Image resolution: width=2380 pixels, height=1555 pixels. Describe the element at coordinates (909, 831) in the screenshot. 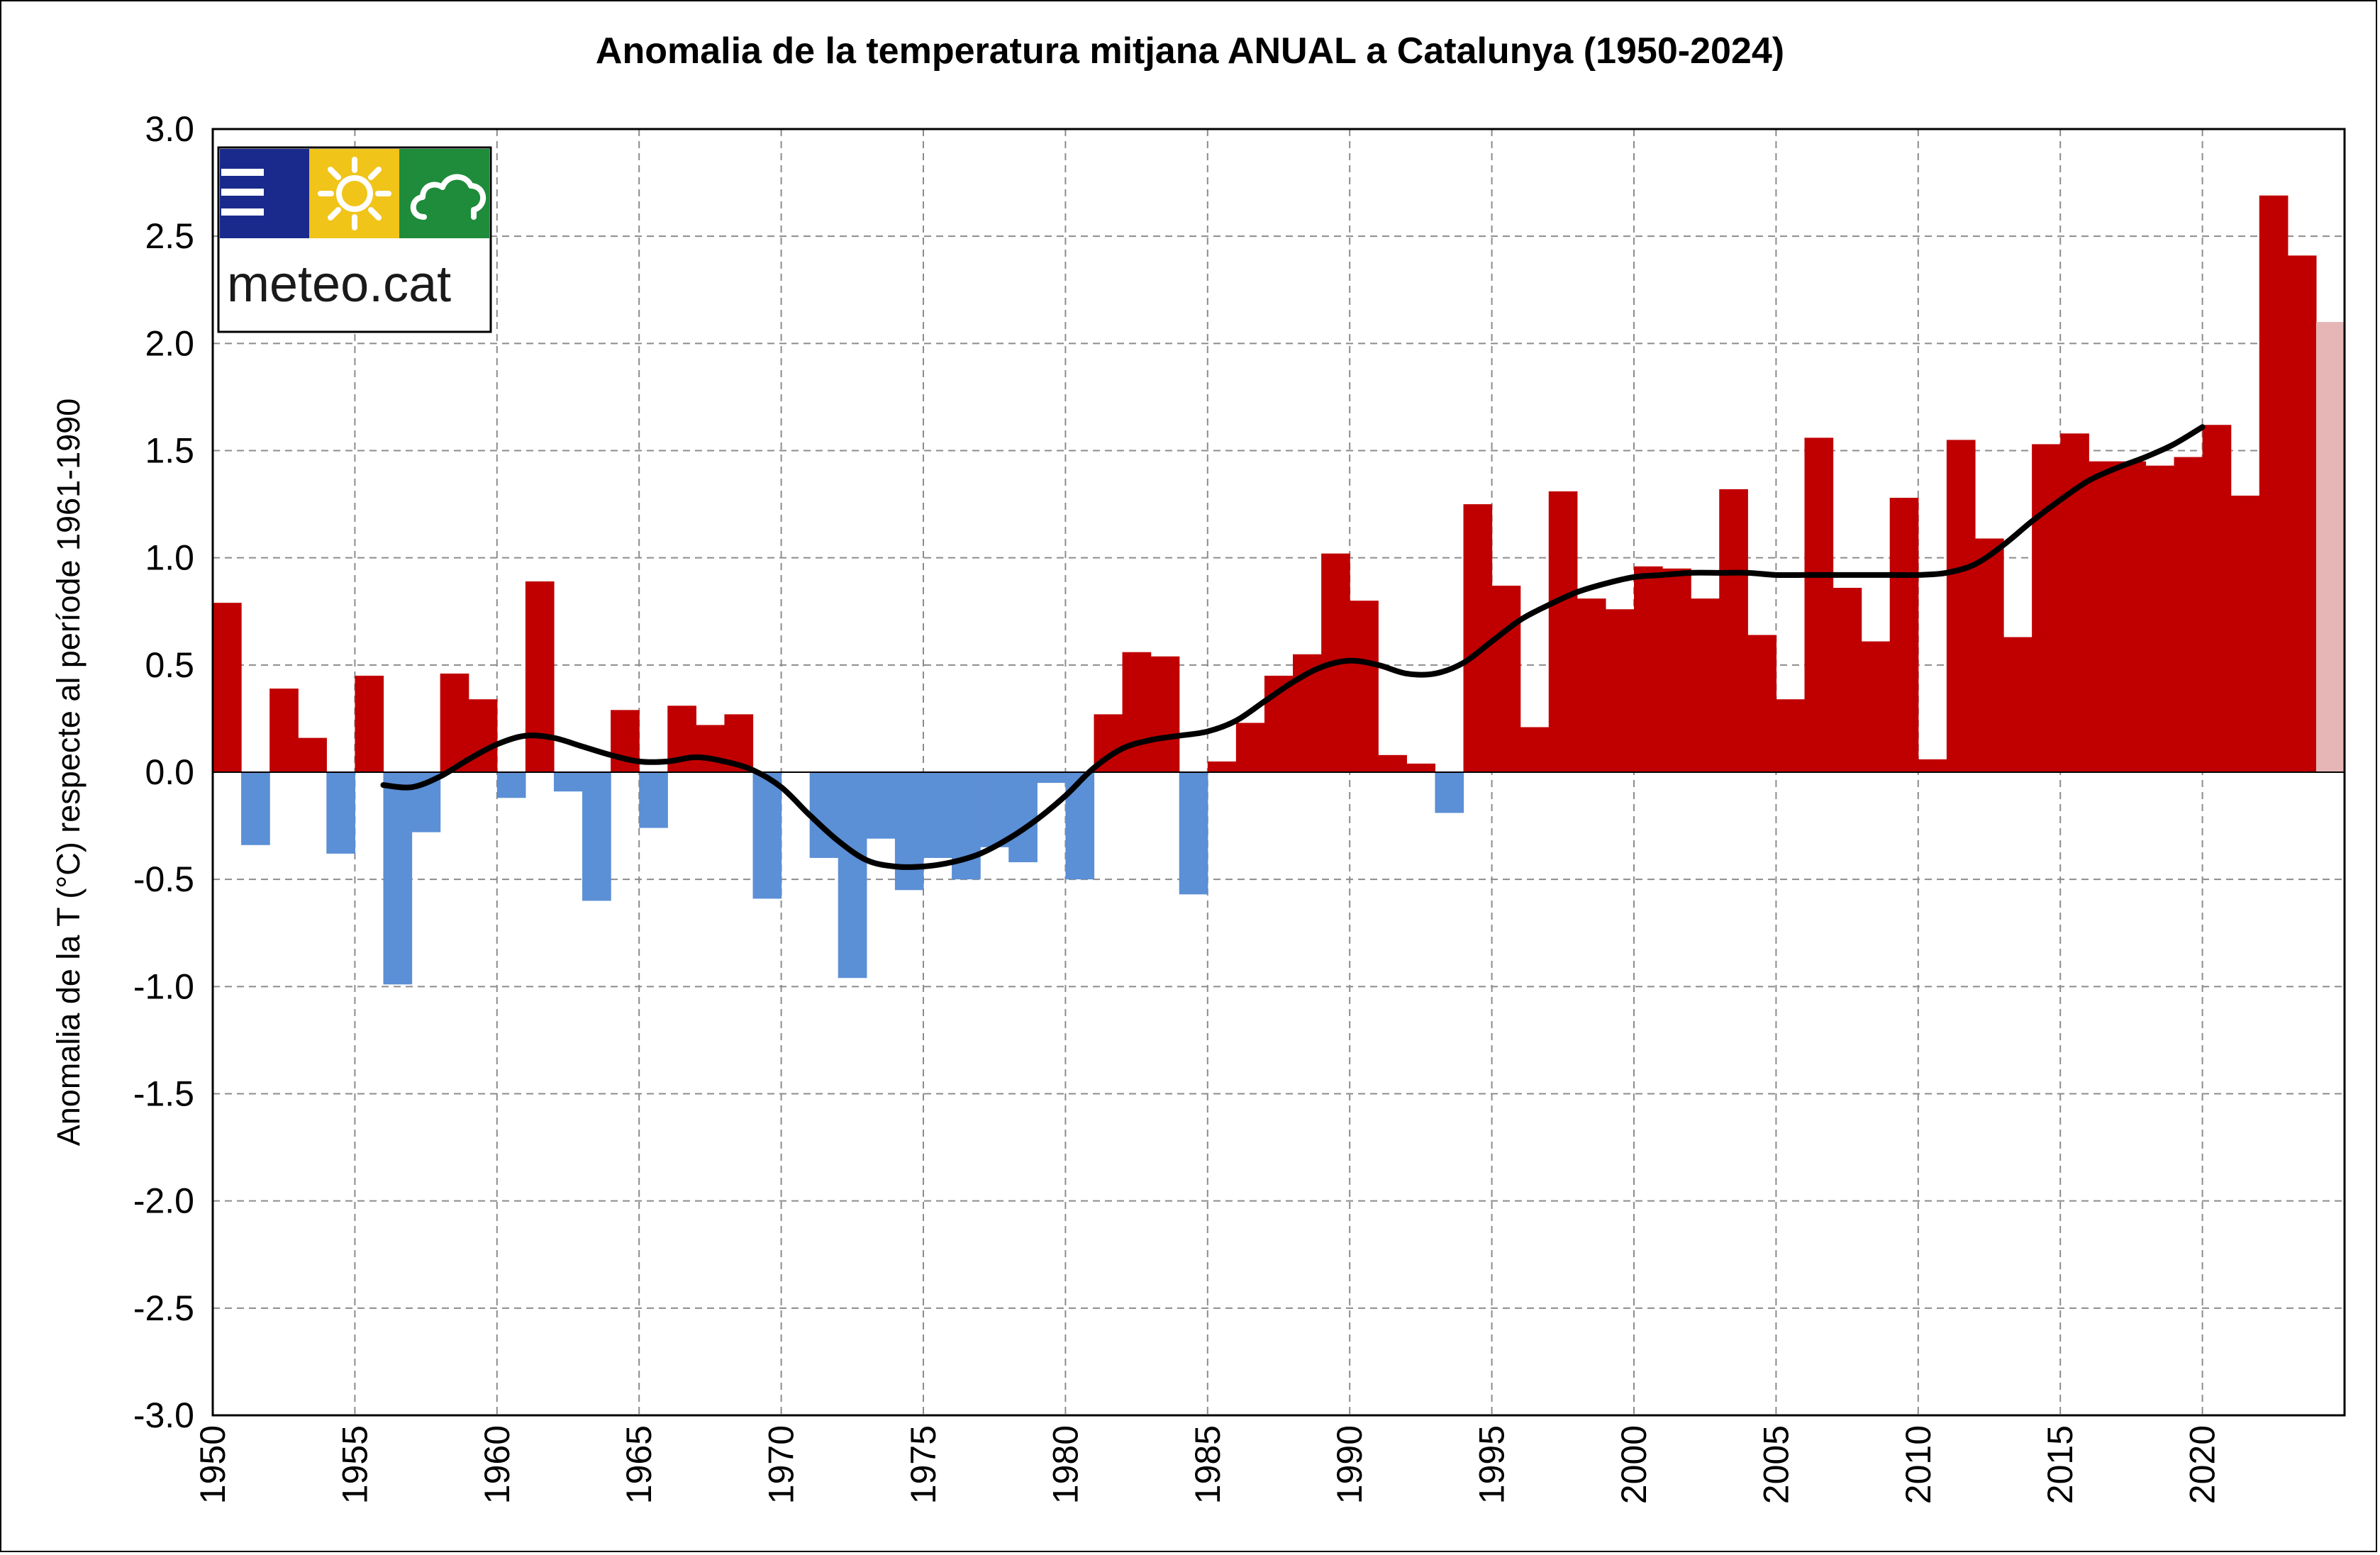

I see `bar-1974` at that location.